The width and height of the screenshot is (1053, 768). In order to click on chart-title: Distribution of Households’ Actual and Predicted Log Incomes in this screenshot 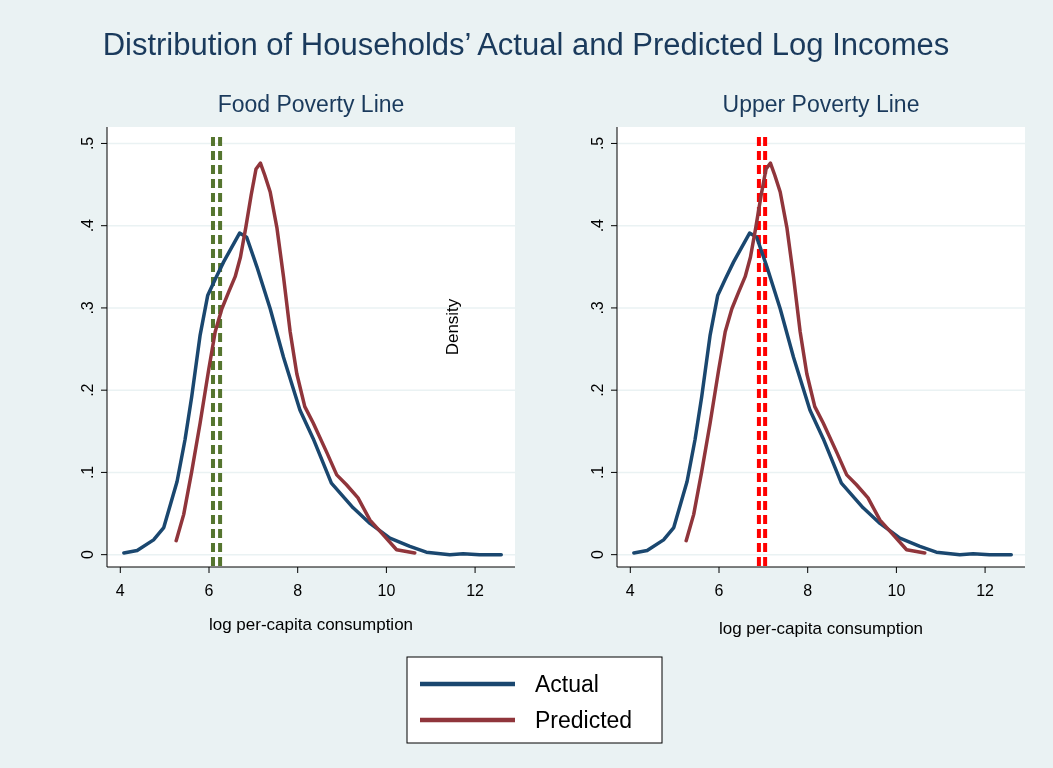, I will do `click(526, 44)`.